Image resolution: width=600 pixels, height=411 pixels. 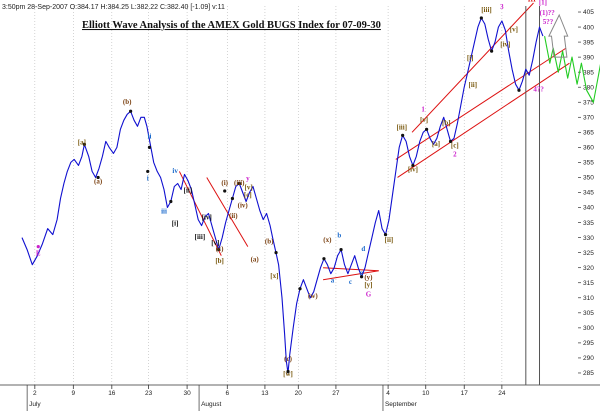 I want to click on wave-label: 3, so click(x=502, y=7).